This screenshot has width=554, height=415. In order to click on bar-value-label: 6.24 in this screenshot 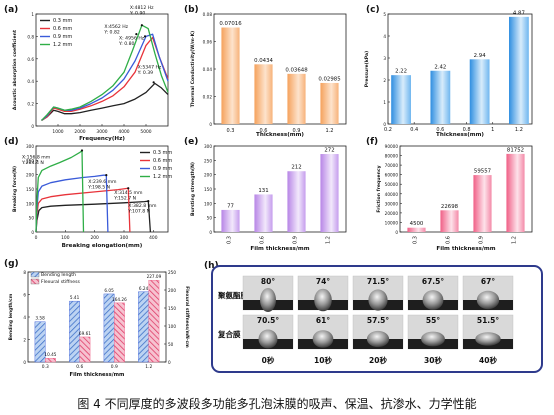, I will do `click(144, 288)`.